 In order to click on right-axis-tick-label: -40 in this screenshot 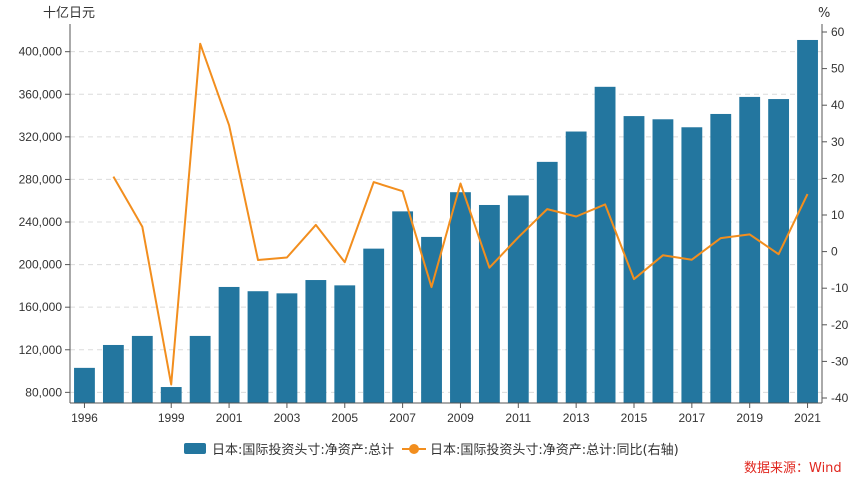, I will do `click(840, 398)`.